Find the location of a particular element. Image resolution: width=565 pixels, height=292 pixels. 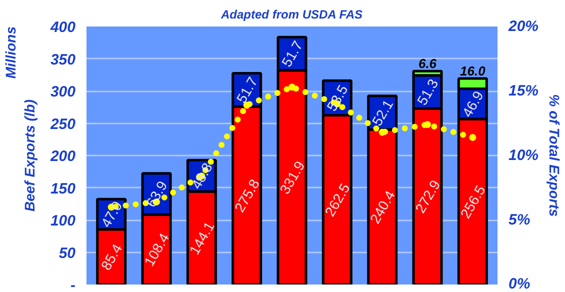

y-tick-label: 250 is located at coordinates (62, 124).